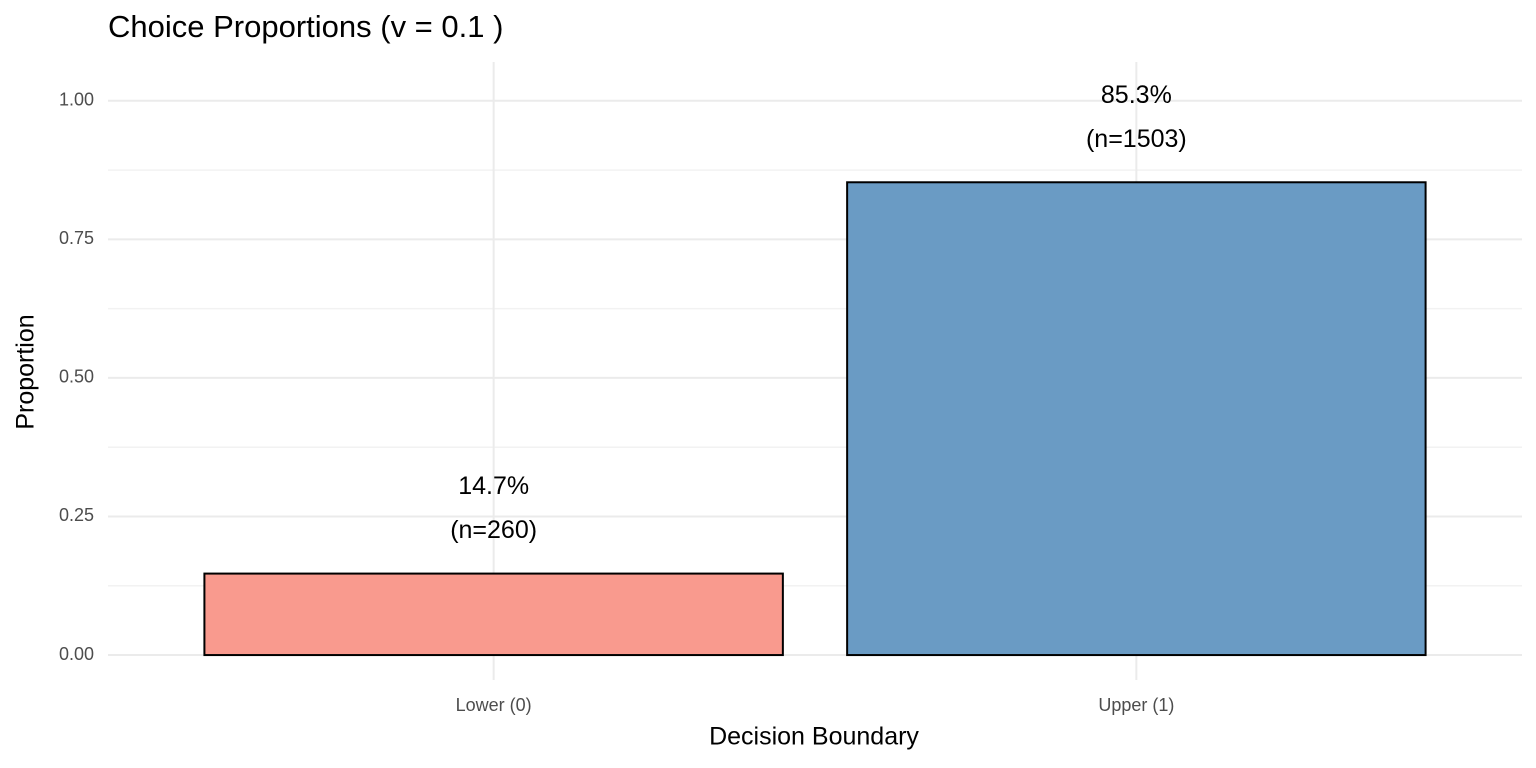  I want to click on value-label: 85.3%, so click(1136, 95).